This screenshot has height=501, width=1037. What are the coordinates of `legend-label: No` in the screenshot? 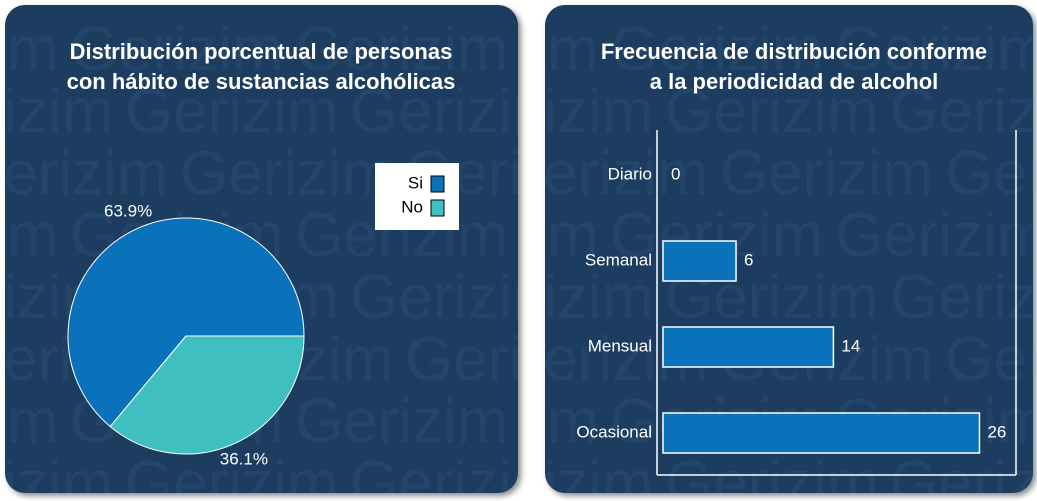 It's located at (412, 206).